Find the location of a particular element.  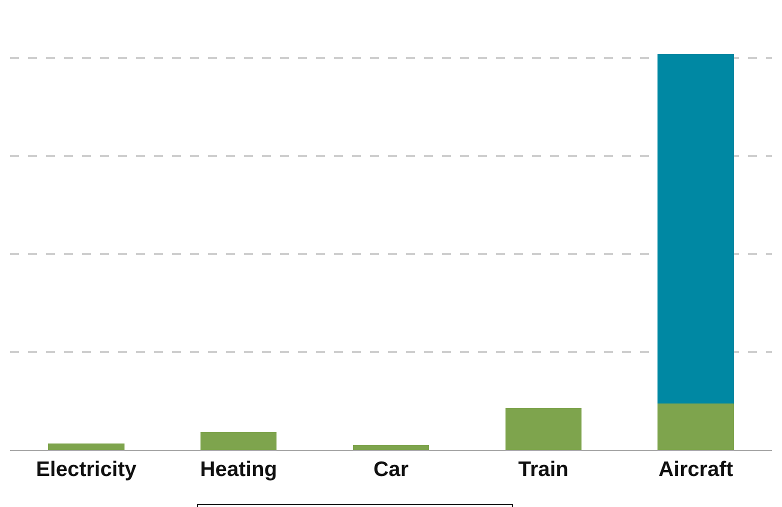

x-tick-label: Aircraft is located at coordinates (696, 470).